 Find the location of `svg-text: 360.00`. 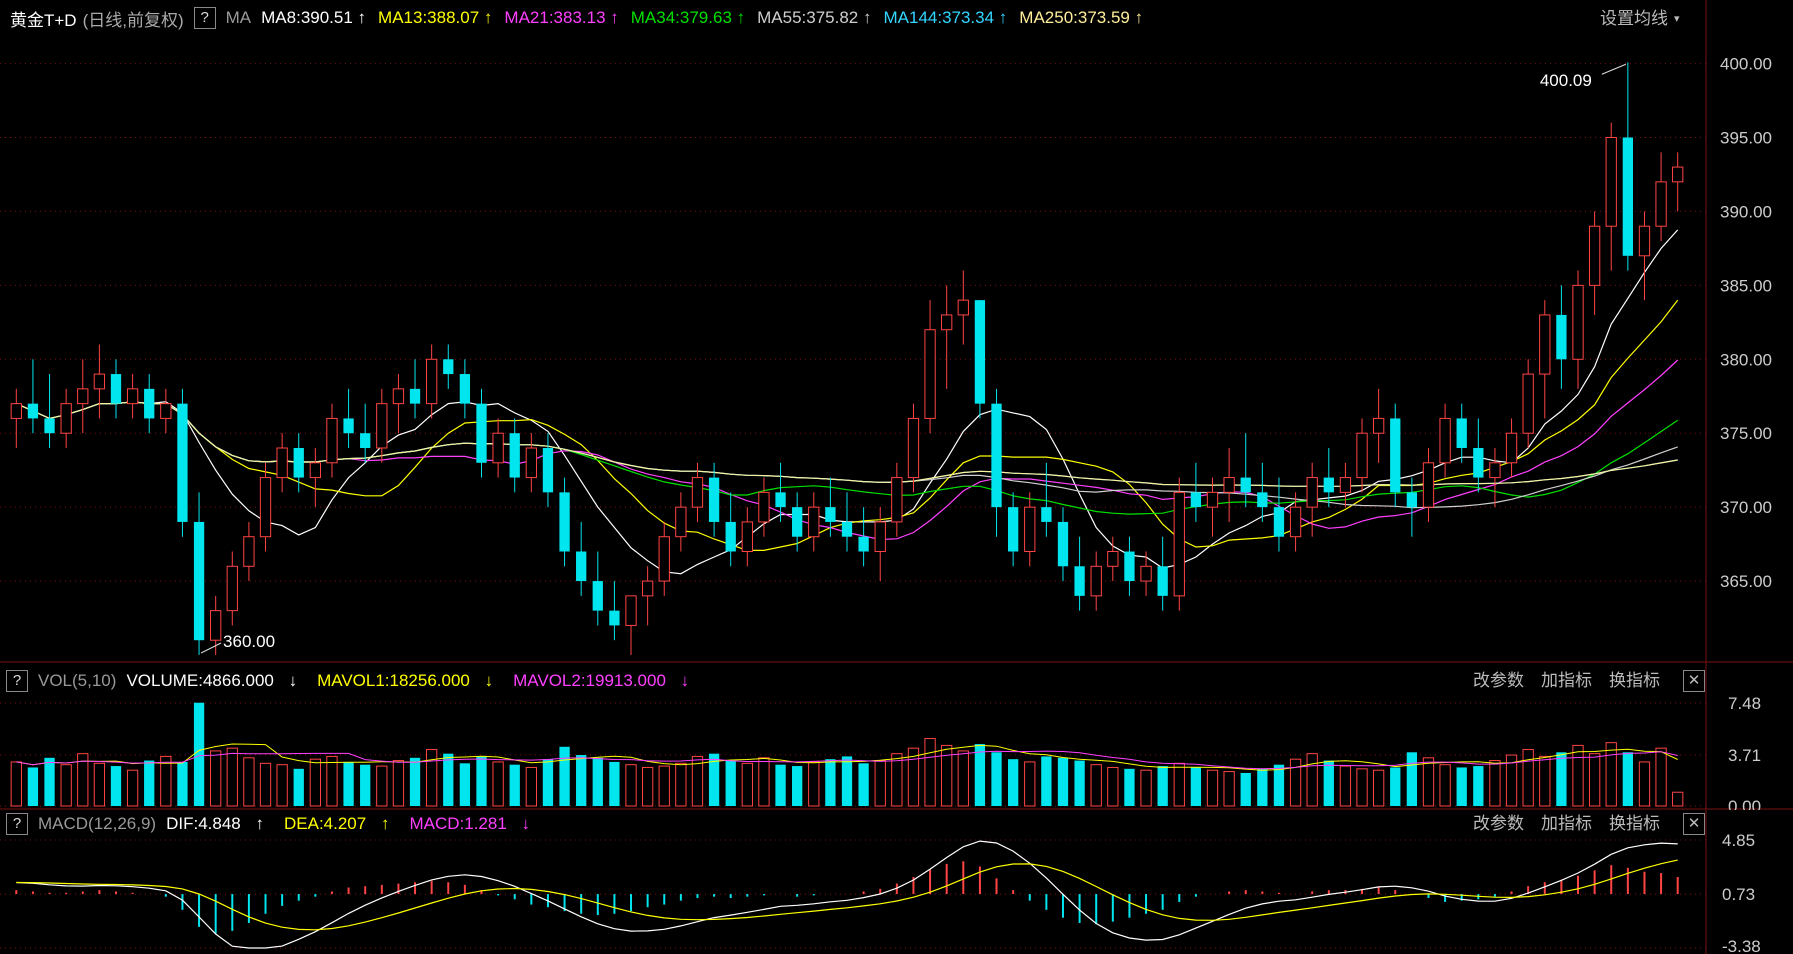

svg-text: 360.00 is located at coordinates (249, 641).